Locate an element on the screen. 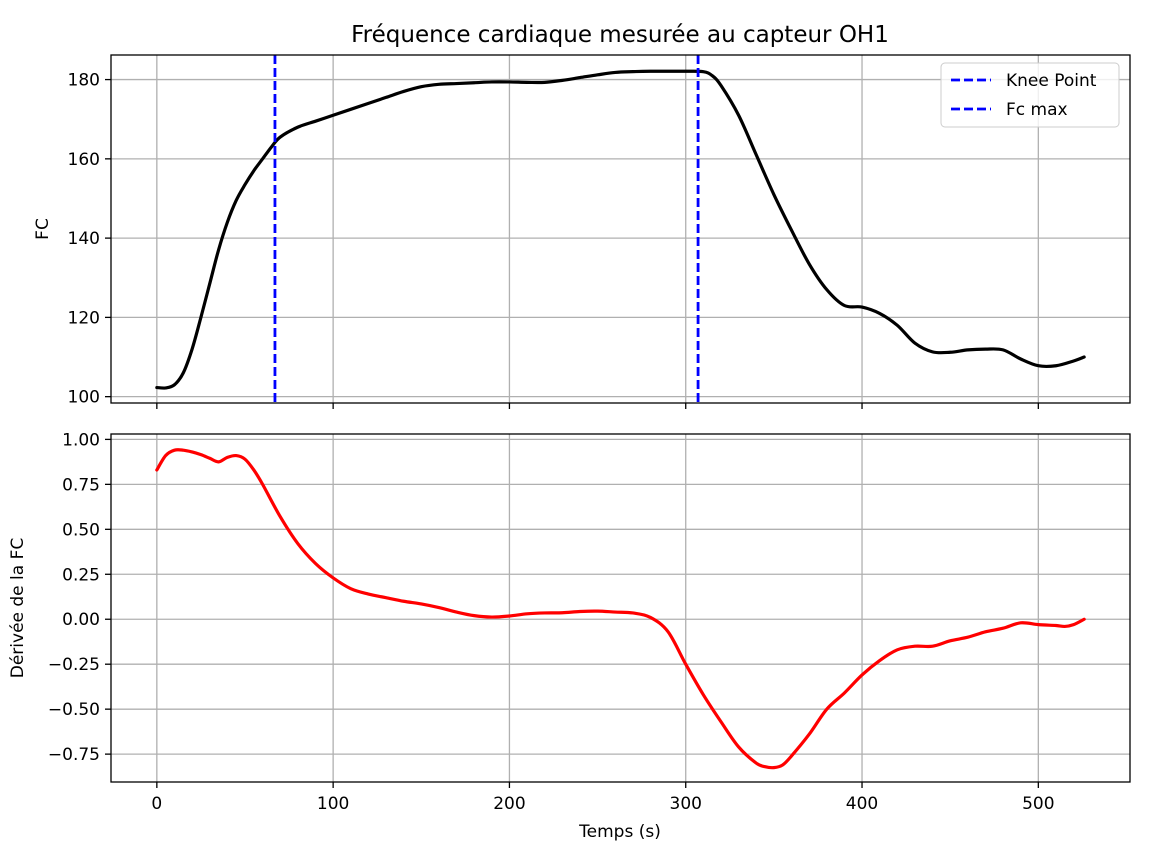 The image size is (1152, 864). top-y-axis-label: FC is located at coordinates (43, 229).